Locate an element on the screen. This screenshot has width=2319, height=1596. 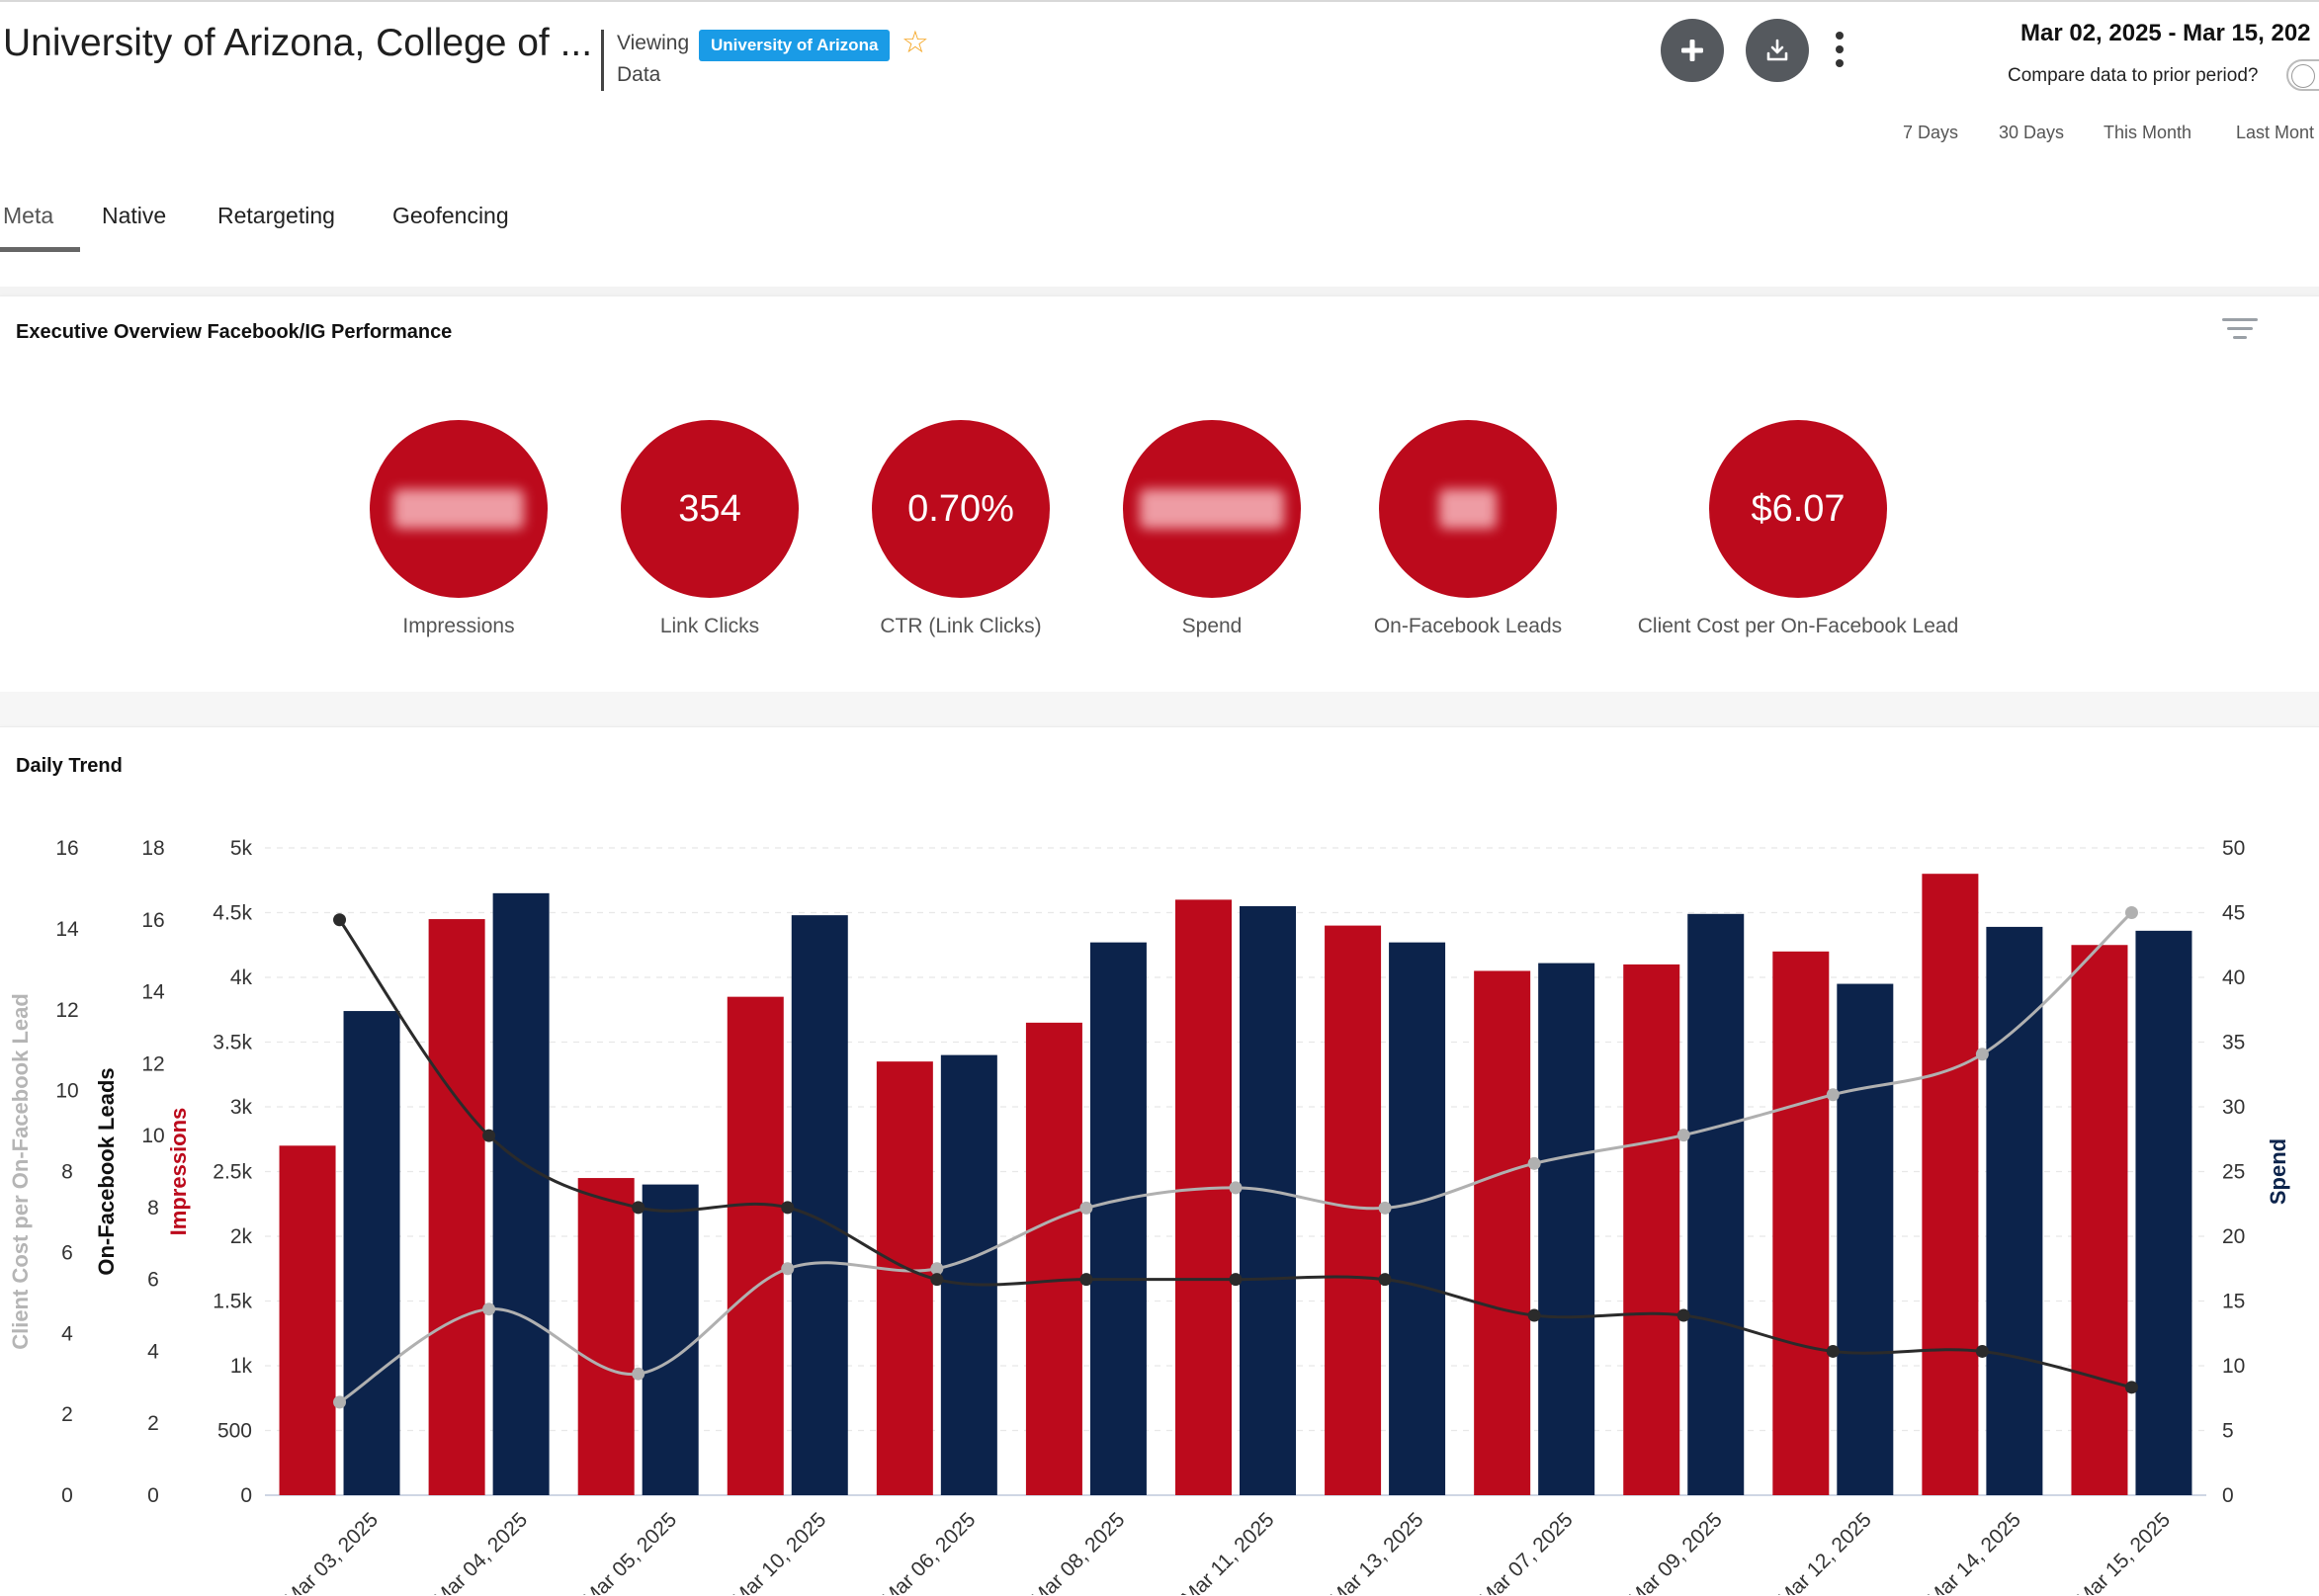
axis-tick-label: 20 is located at coordinates (2233, 1236).